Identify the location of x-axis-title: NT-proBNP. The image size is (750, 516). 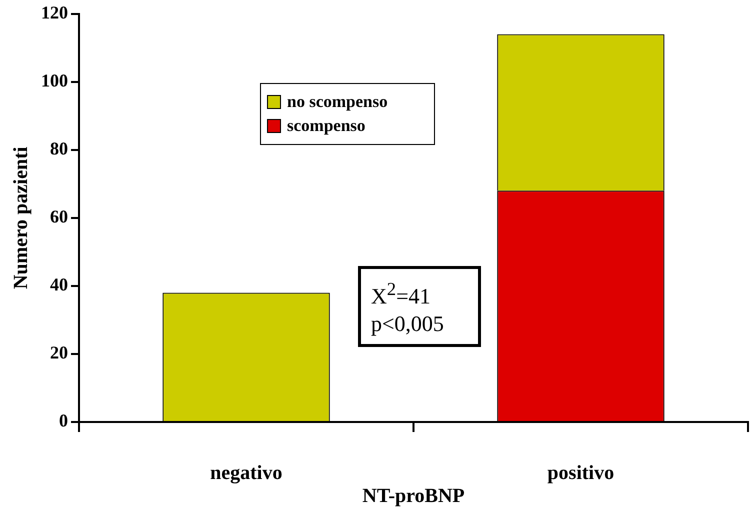
(413, 496).